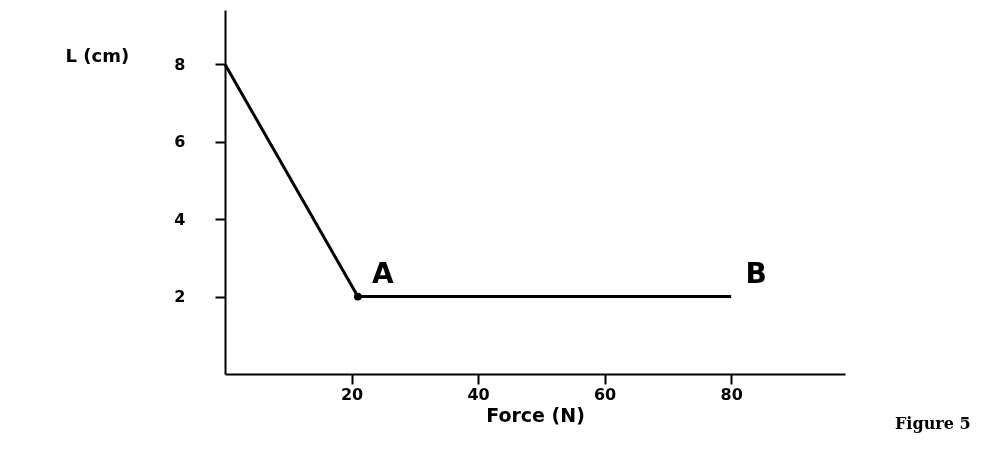  Describe the element at coordinates (180, 219) in the screenshot. I see `y-tick-label: 4` at that location.